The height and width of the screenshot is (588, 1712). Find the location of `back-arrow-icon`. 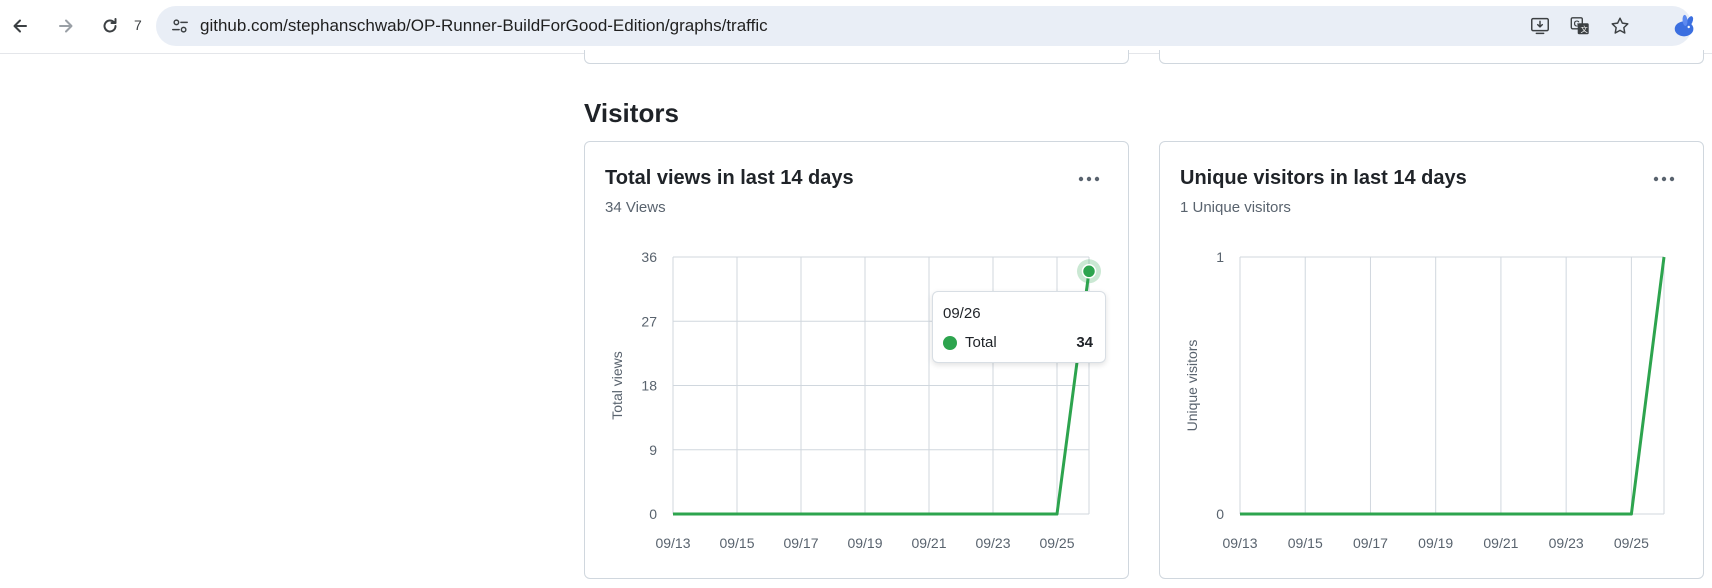

back-arrow-icon is located at coordinates (20, 26).